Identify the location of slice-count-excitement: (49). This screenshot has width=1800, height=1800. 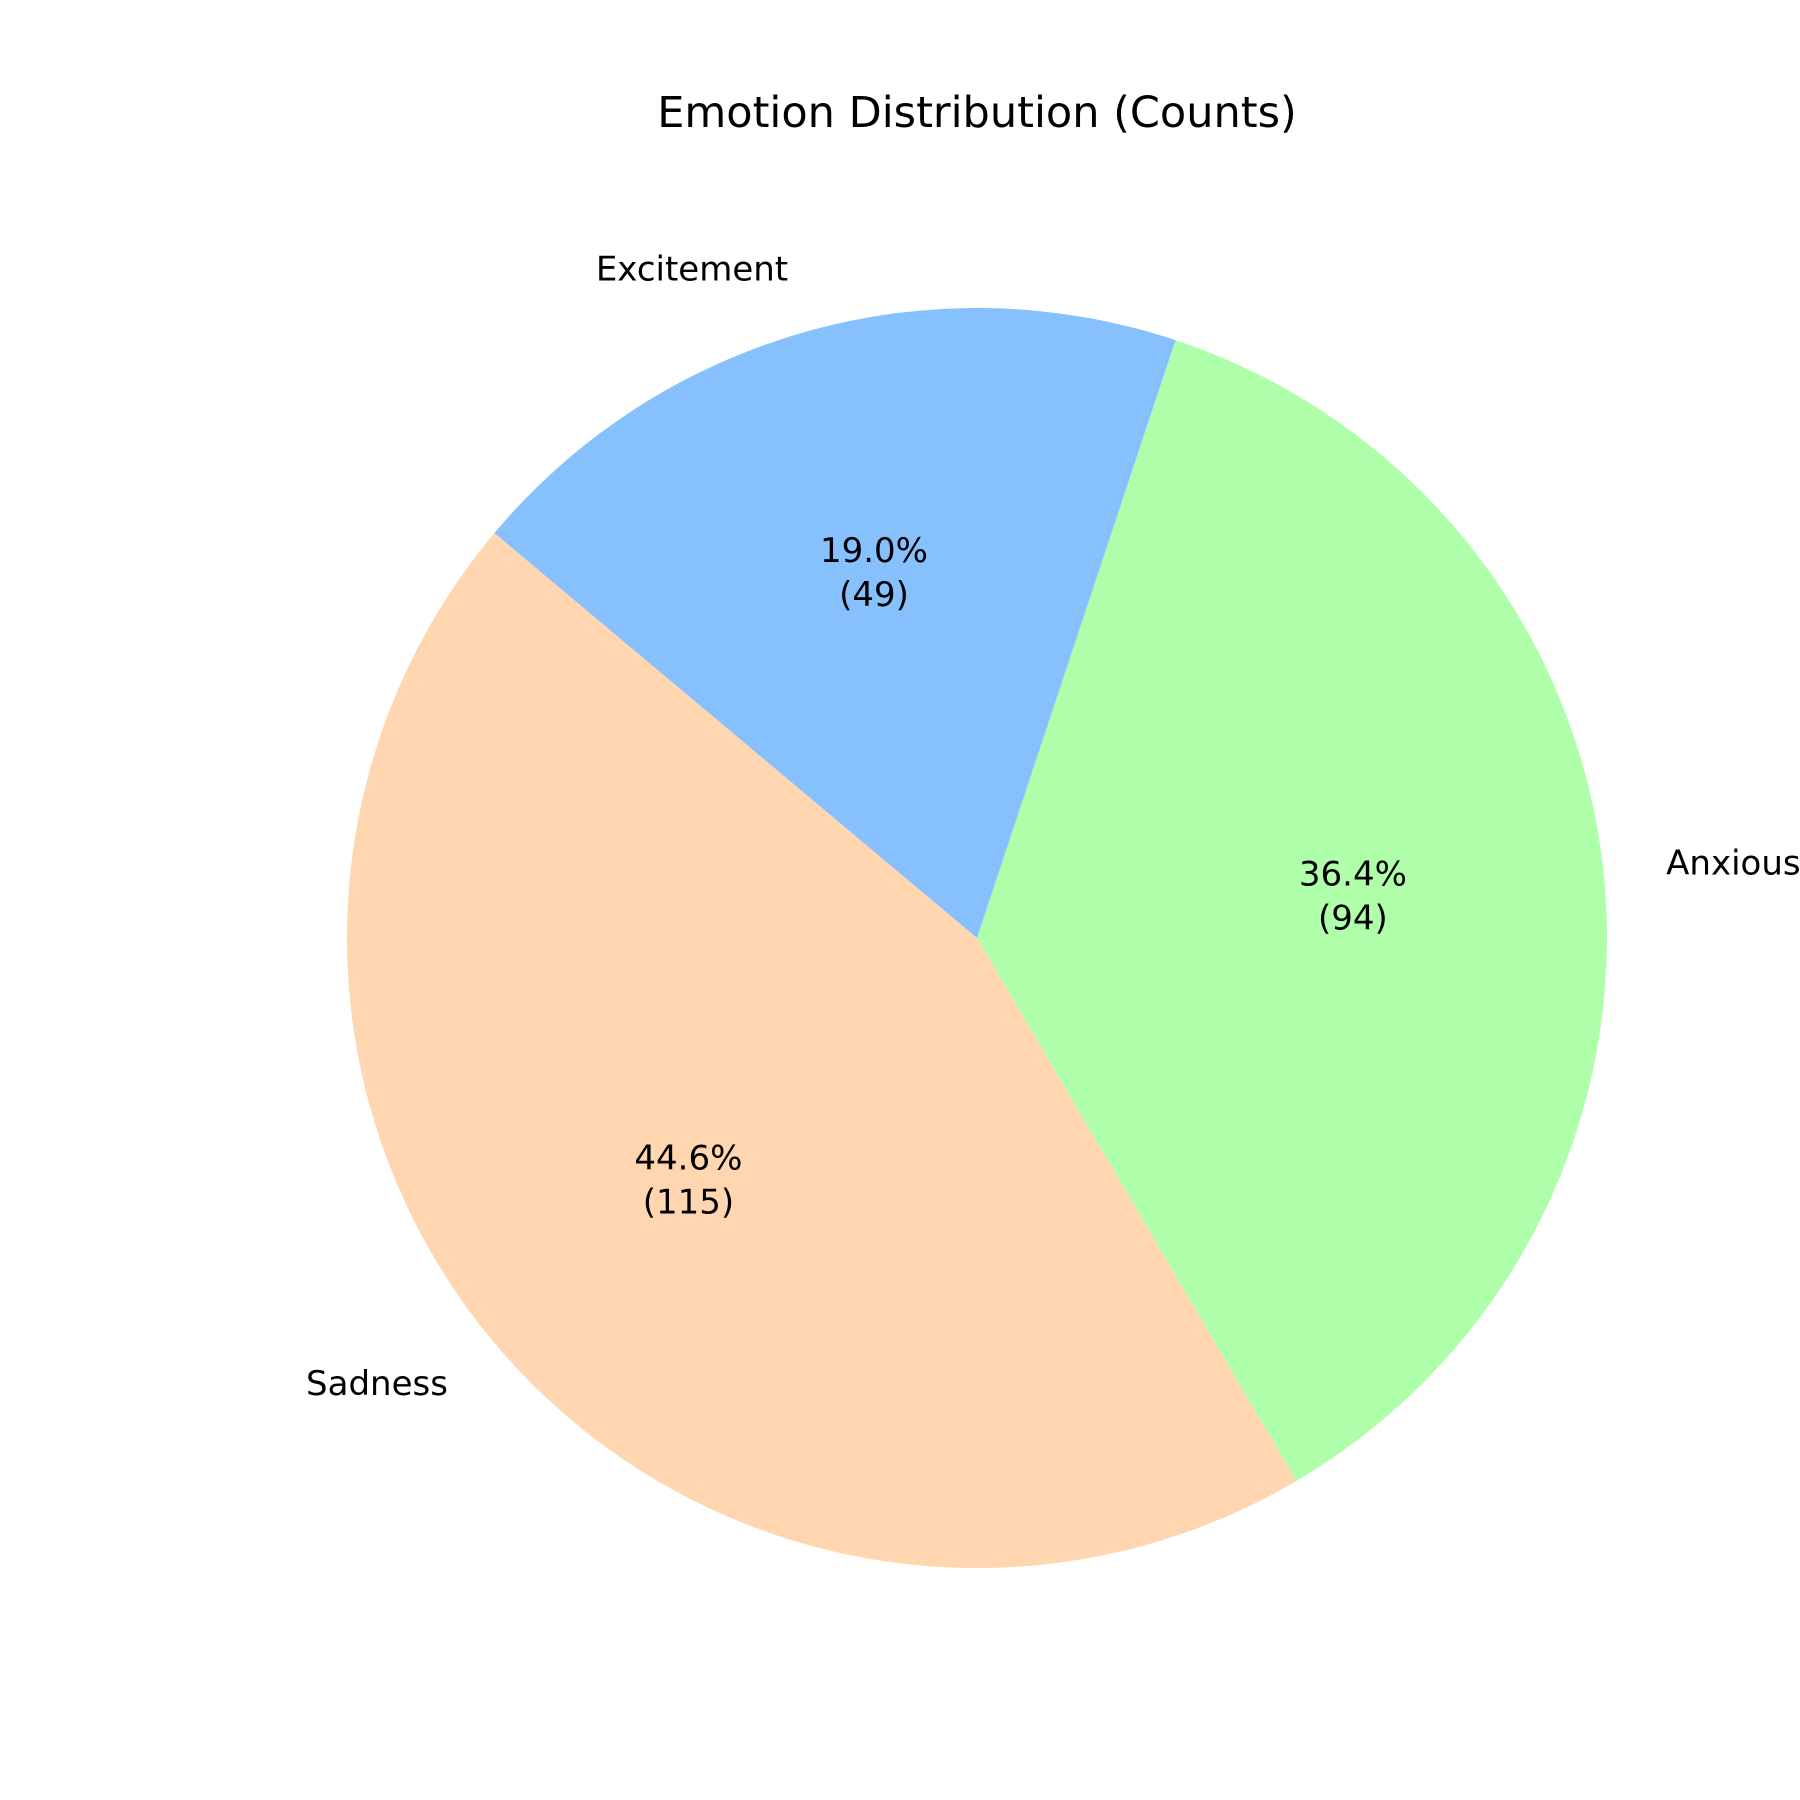
(874, 595).